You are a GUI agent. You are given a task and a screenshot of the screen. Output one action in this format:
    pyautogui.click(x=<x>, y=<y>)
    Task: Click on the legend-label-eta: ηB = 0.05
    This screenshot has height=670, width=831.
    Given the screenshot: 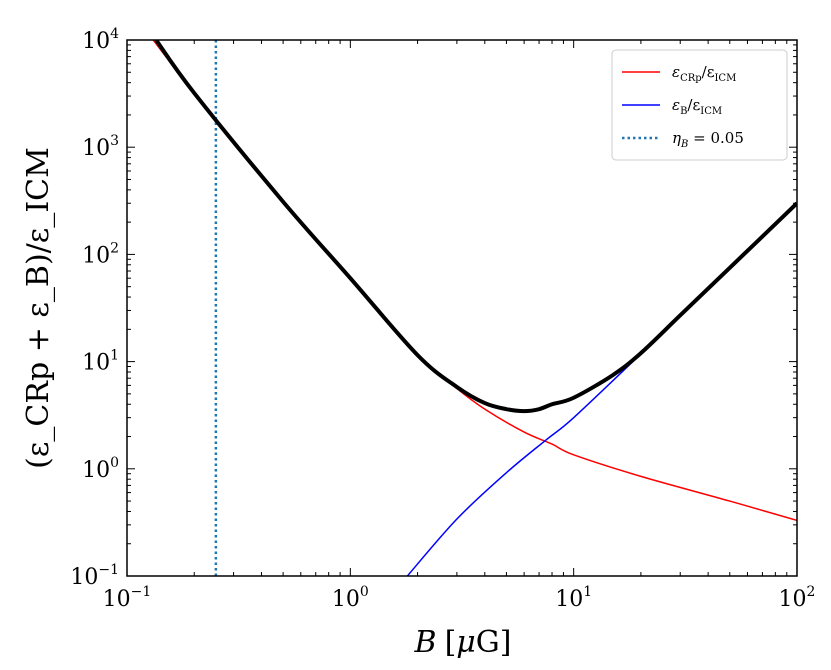 What is the action you would take?
    pyautogui.click(x=708, y=139)
    